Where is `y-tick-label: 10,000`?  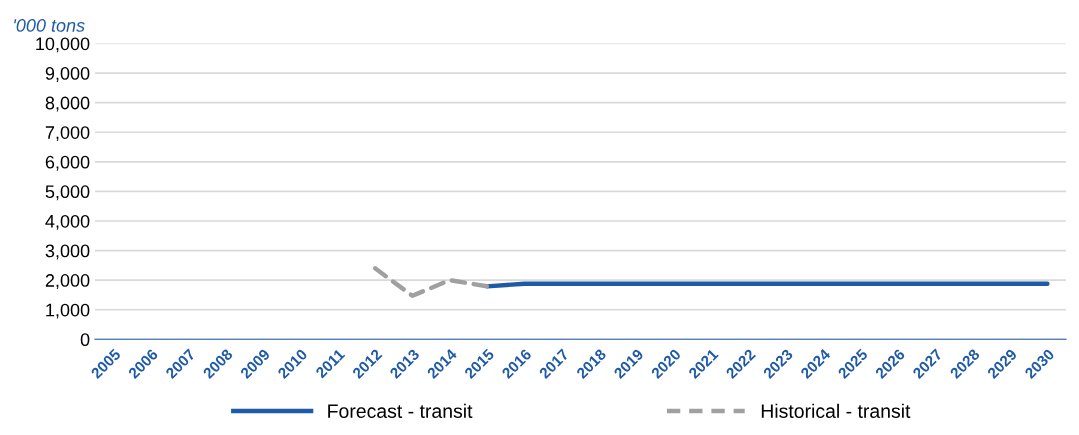 y-tick-label: 10,000 is located at coordinates (63, 45).